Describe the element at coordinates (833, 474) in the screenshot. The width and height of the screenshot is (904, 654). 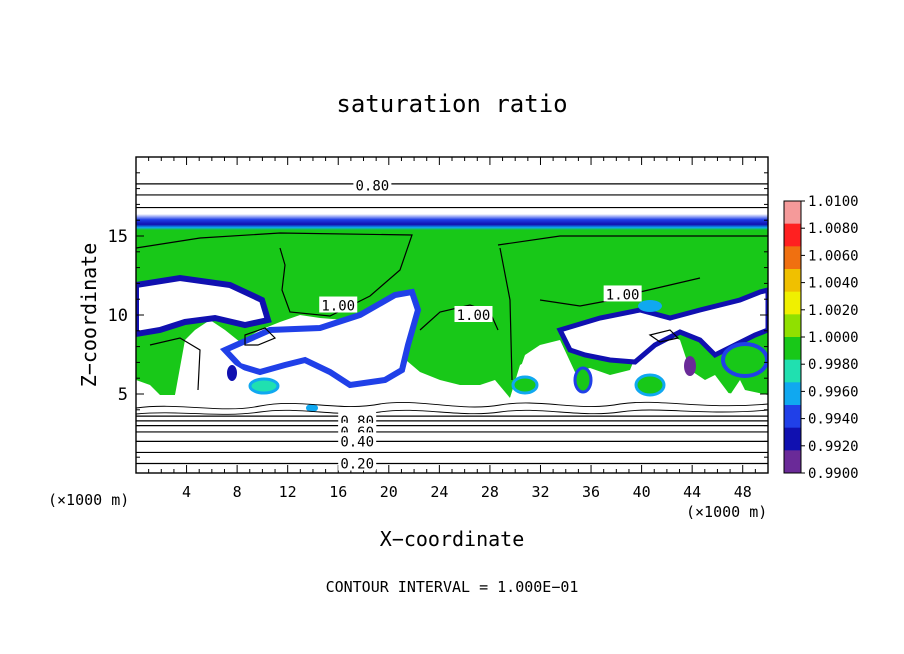
I see `colorbar-label: 0.9900` at that location.